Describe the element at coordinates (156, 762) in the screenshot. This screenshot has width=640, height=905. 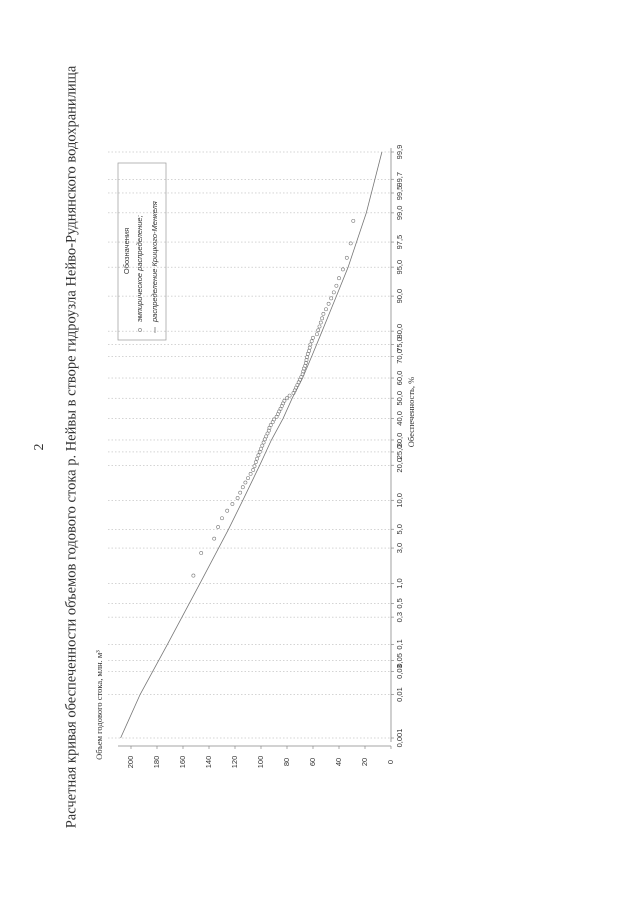
I see `y-tick-label: 180` at that location.